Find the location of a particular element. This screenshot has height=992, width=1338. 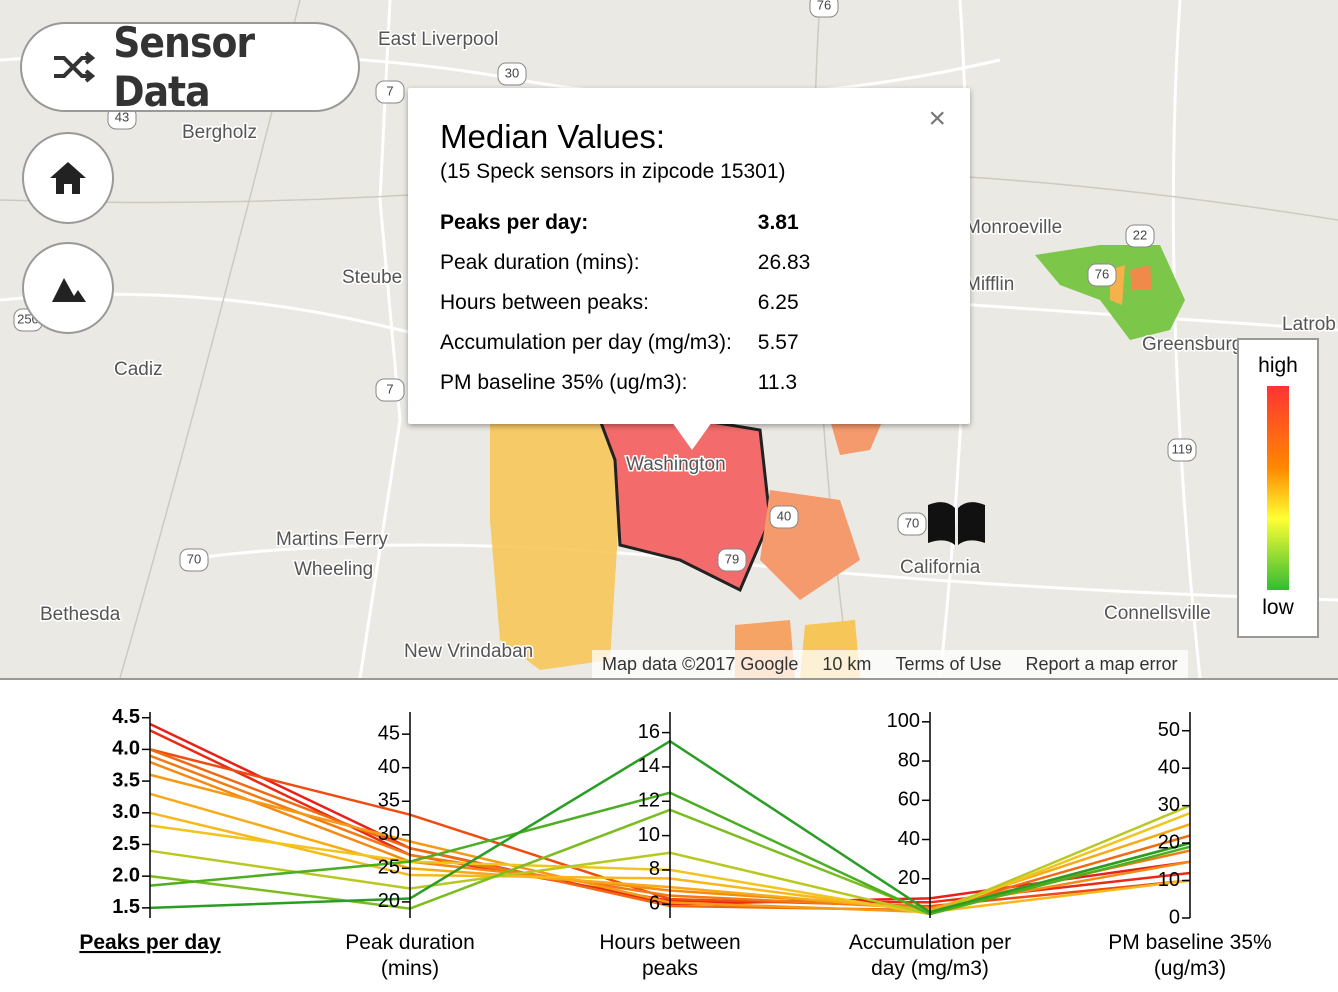

footer-item: Report a map error is located at coordinates (1101, 663).